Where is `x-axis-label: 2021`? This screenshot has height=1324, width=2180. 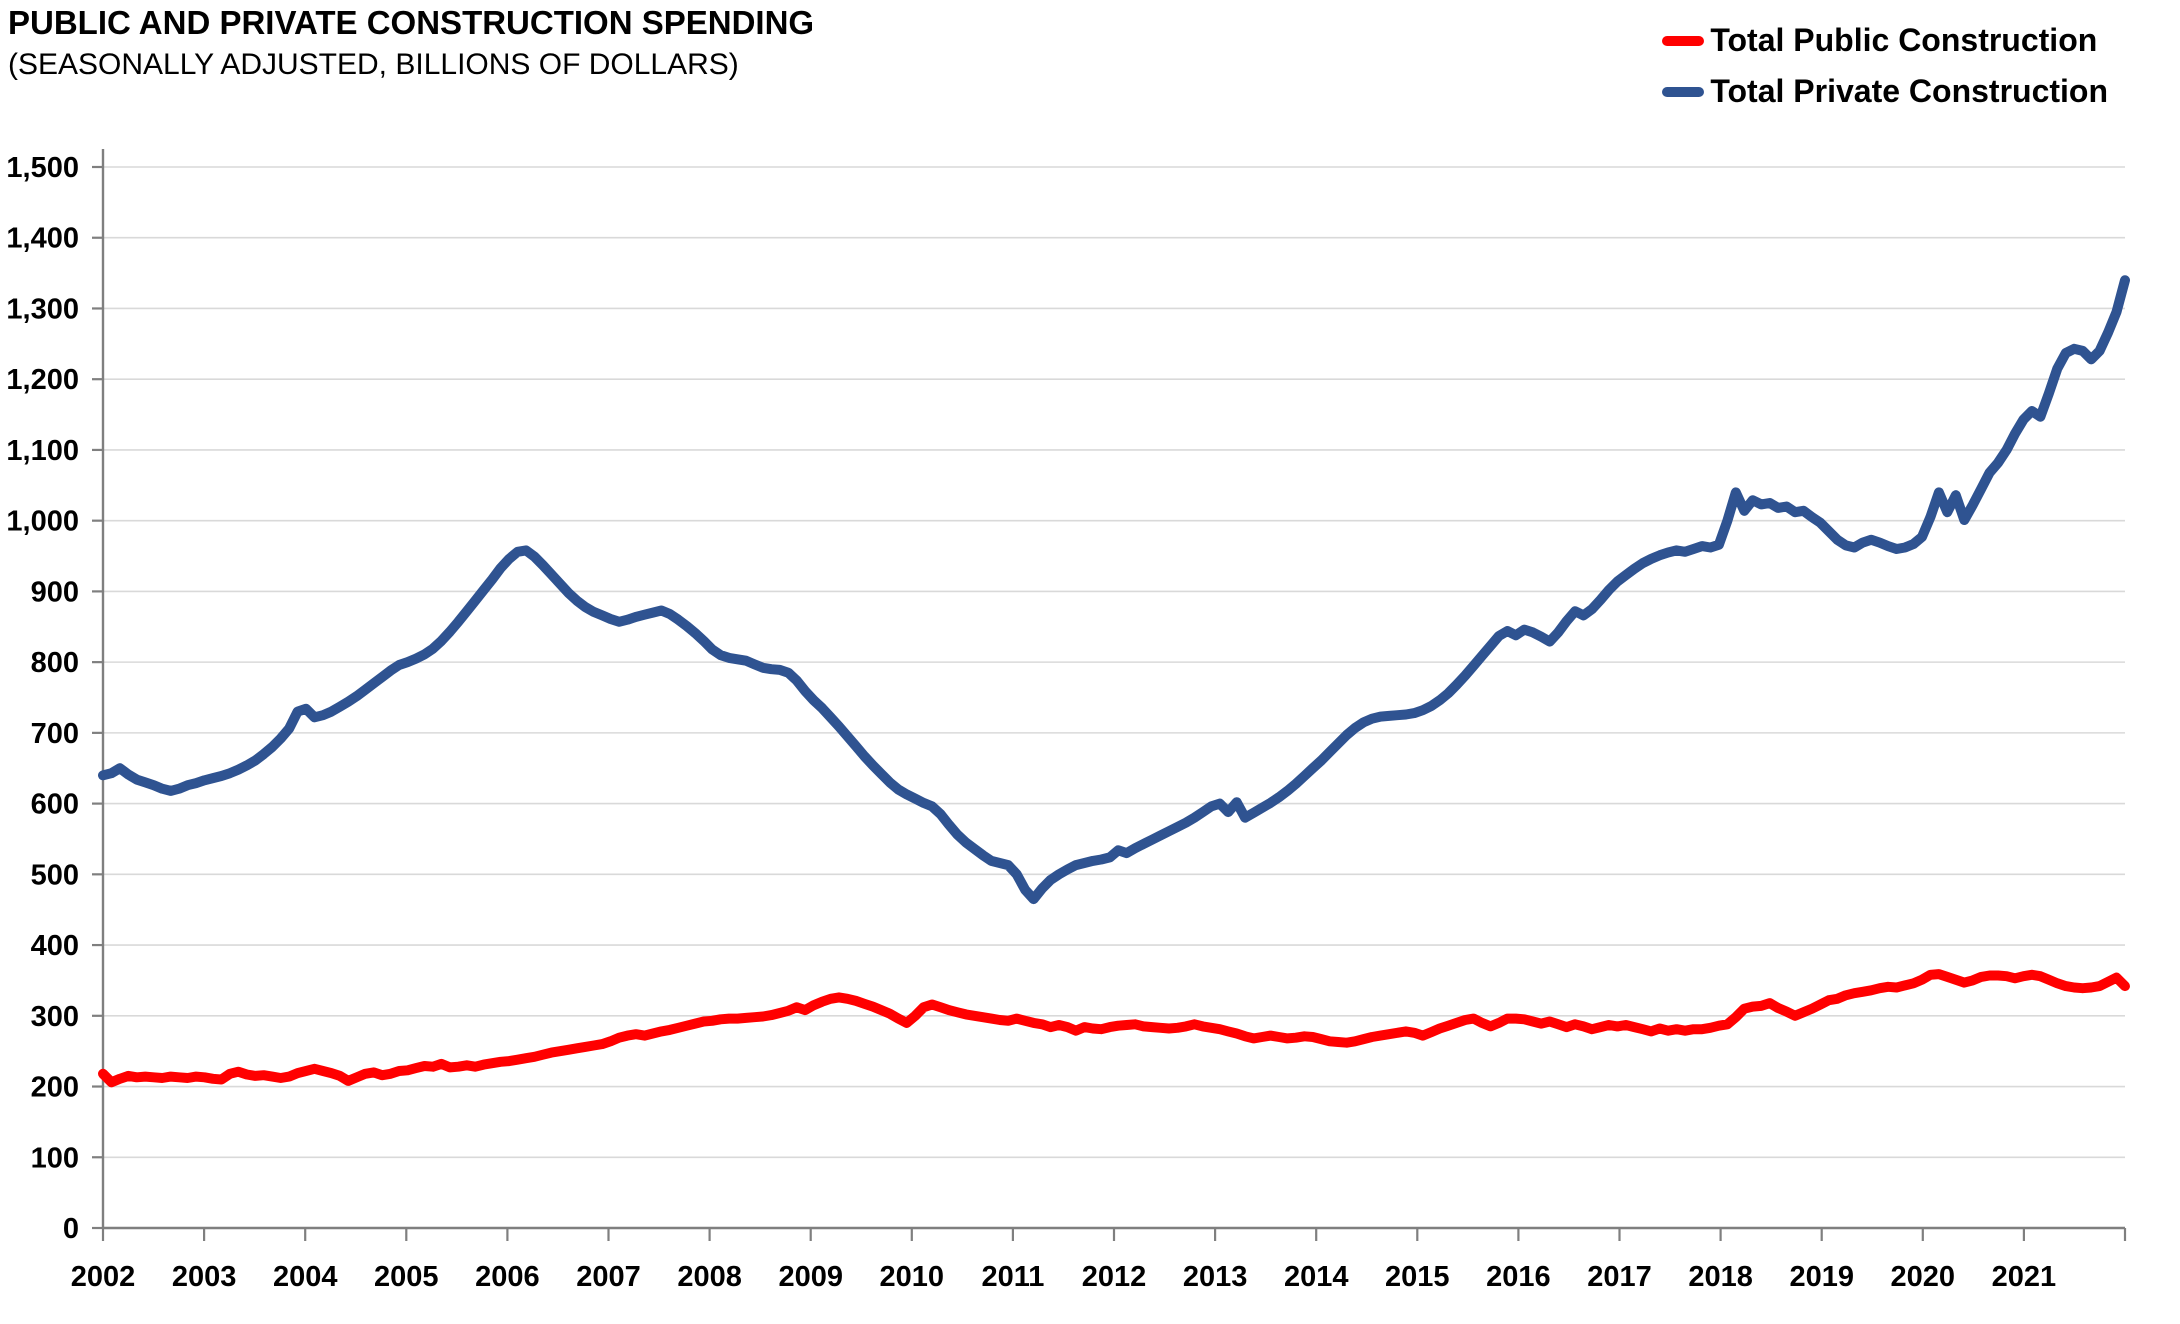 x-axis-label: 2021 is located at coordinates (2024, 1277).